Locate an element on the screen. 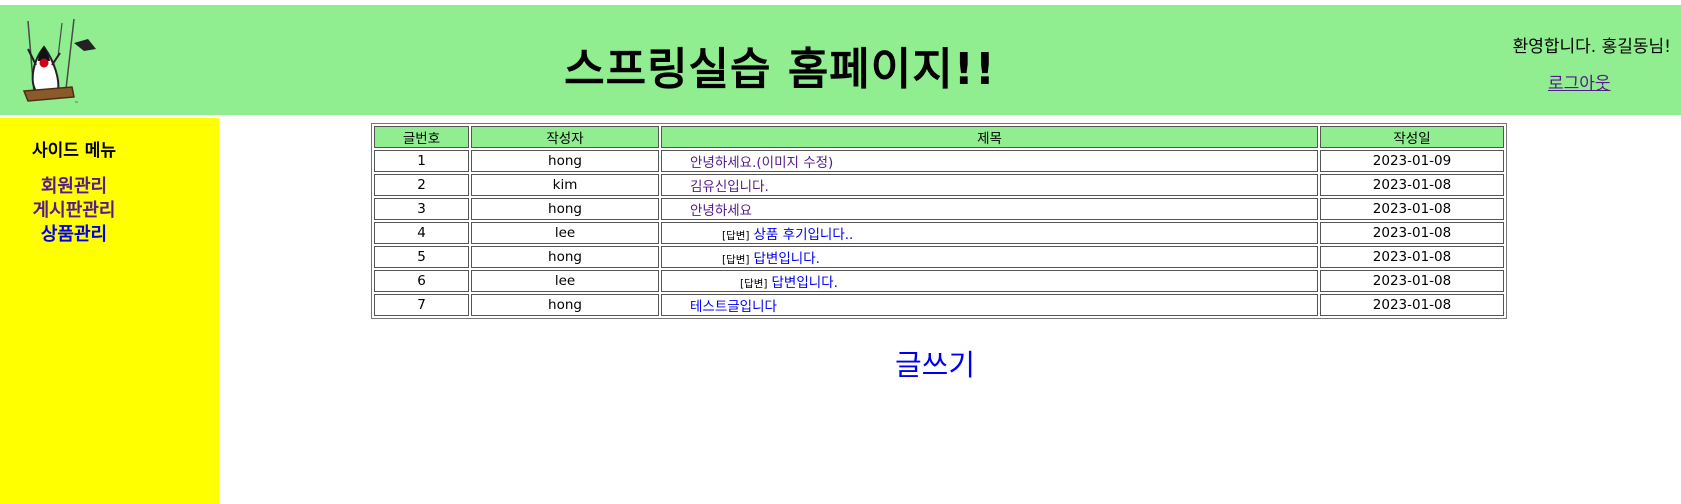 This screenshot has width=1681, height=504. table-header-row: 글번호 작성자 제목 작성일 is located at coordinates (939, 137).